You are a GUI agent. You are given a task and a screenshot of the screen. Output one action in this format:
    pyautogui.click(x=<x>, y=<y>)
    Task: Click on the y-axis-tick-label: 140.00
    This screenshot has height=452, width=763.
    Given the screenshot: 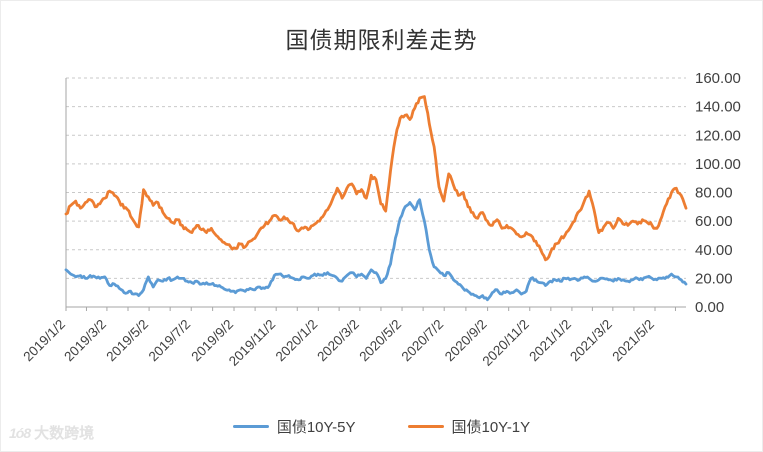 What is the action you would take?
    pyautogui.click(x=718, y=107)
    